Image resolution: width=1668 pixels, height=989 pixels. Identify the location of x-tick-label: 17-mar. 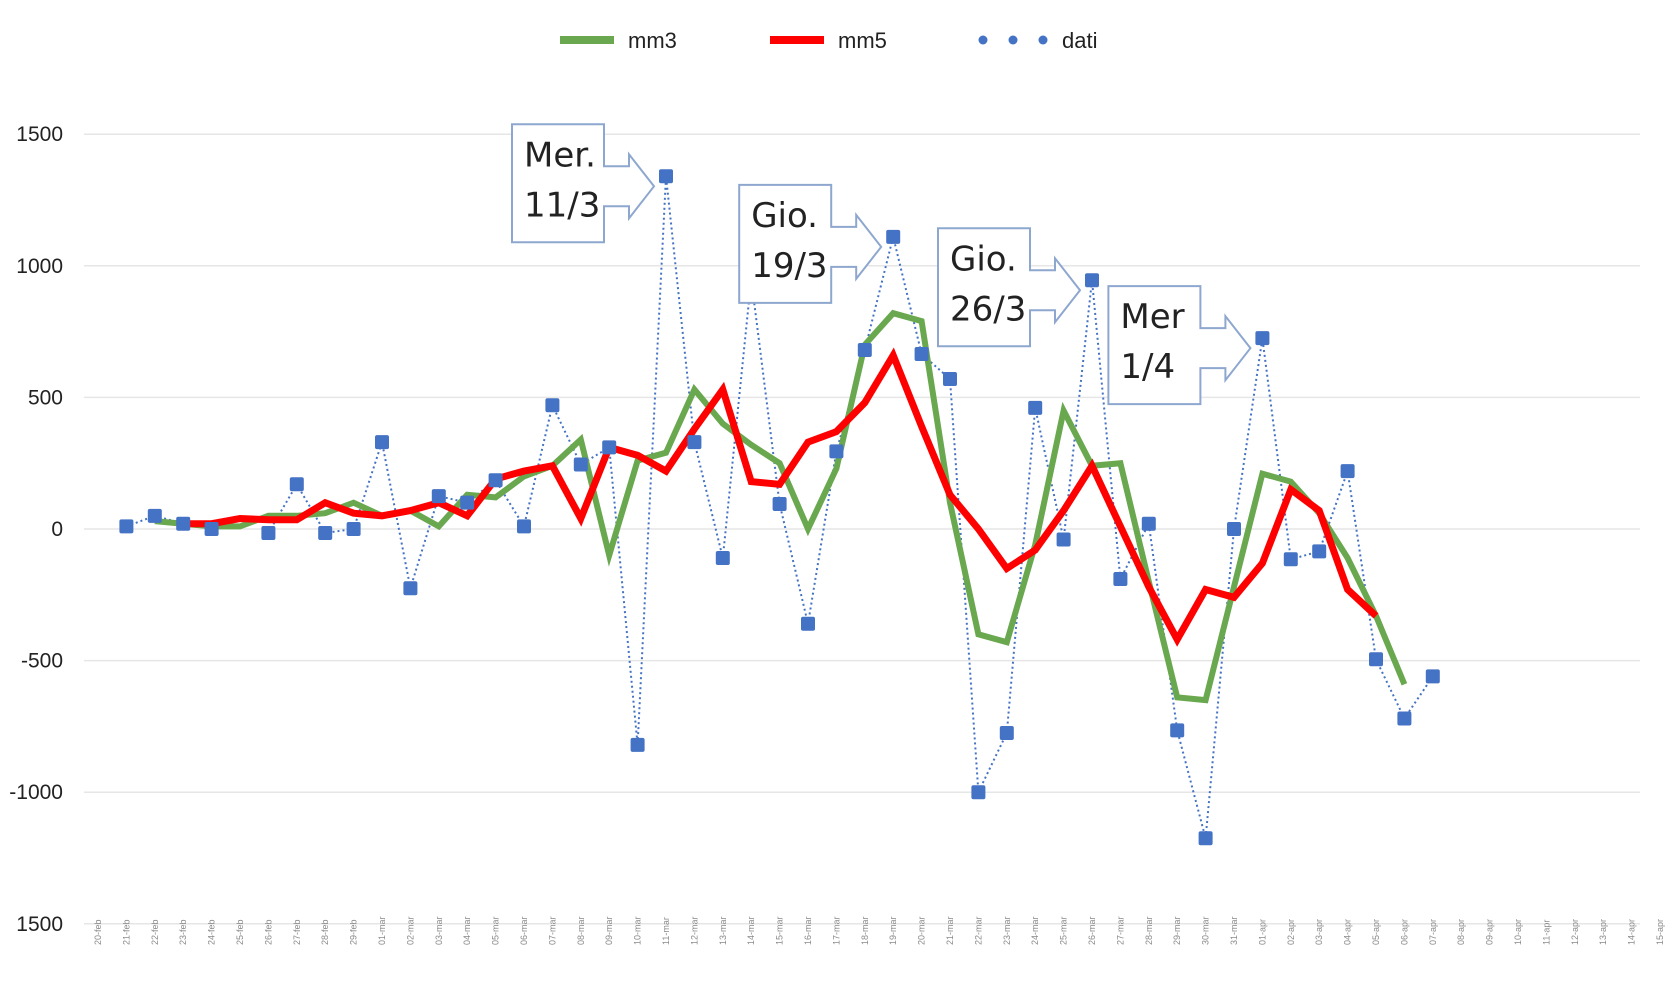
(836, 930).